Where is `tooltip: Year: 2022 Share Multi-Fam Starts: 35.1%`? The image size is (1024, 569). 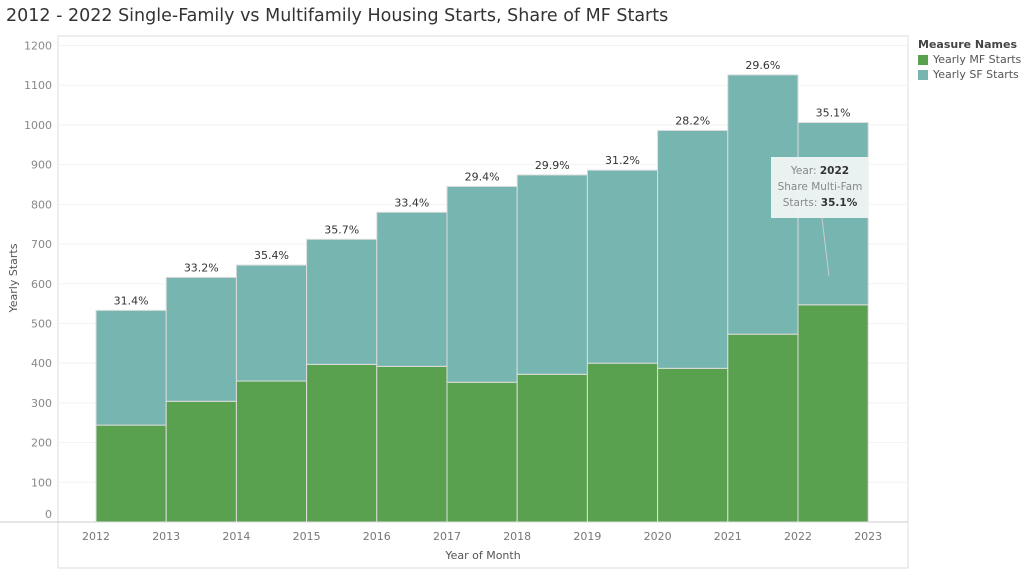 tooltip: Year: 2022 Share Multi-Fam Starts: 35.1% is located at coordinates (820, 187).